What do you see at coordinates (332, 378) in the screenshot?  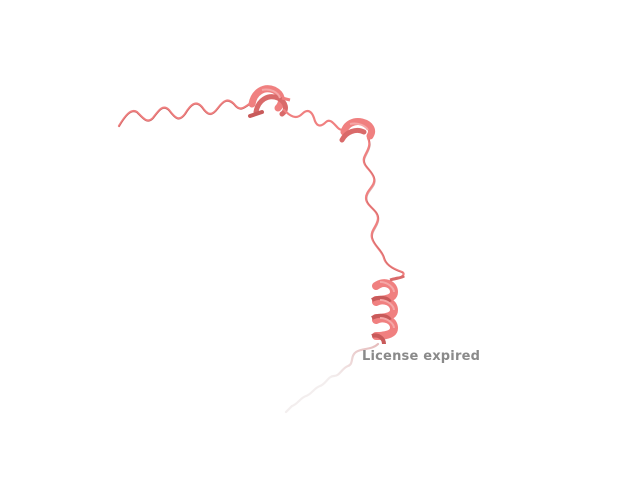 I see `coil-segment-c-terminal` at bounding box center [332, 378].